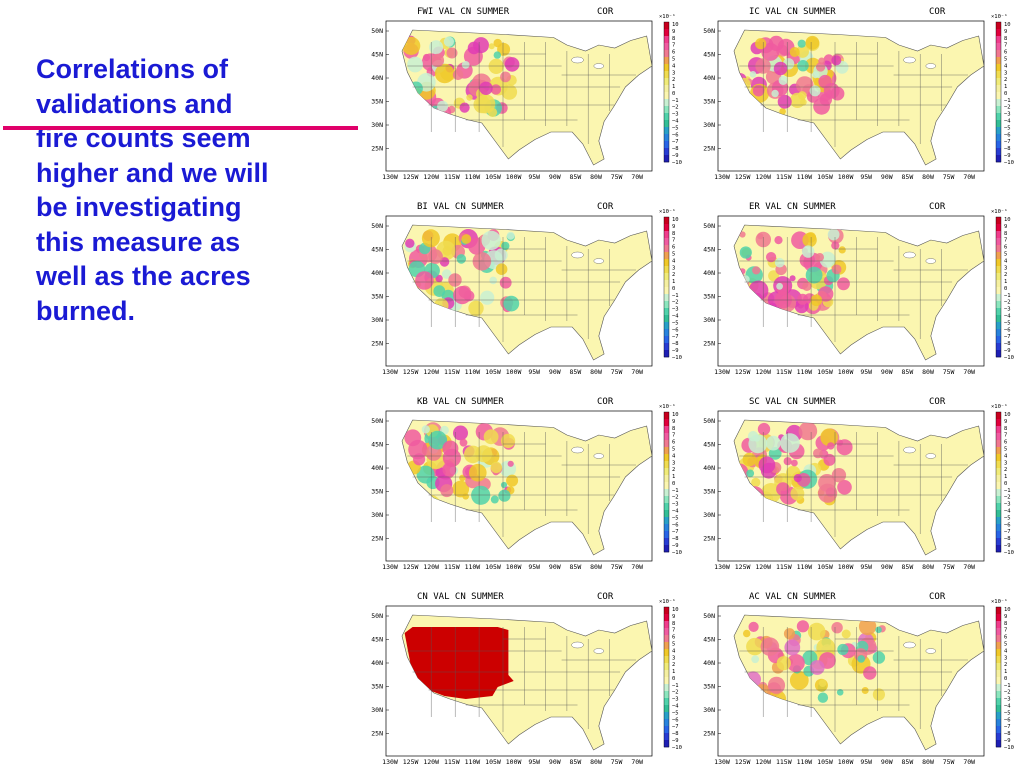 The height and width of the screenshot is (775, 1024). I want to click on text-line: higher and we will, so click(152, 172).